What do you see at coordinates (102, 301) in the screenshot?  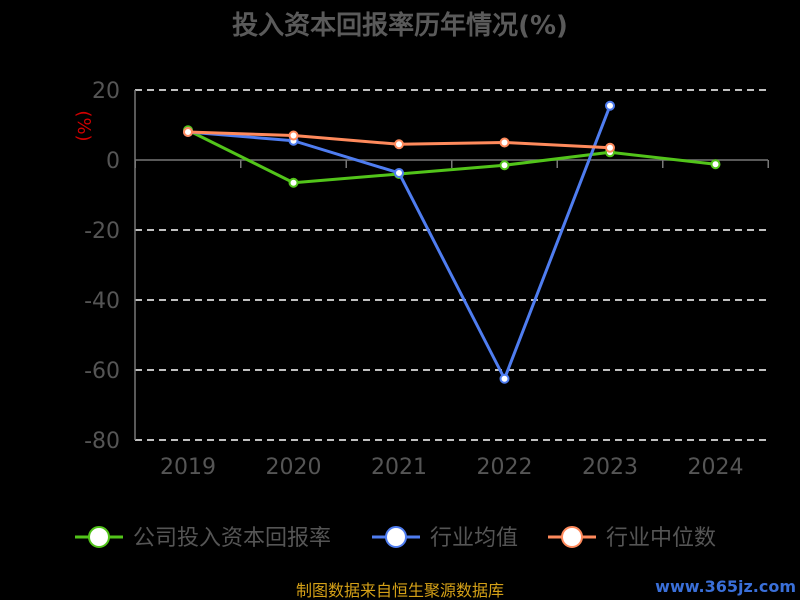 I see `y-tick-label: -40` at bounding box center [102, 301].